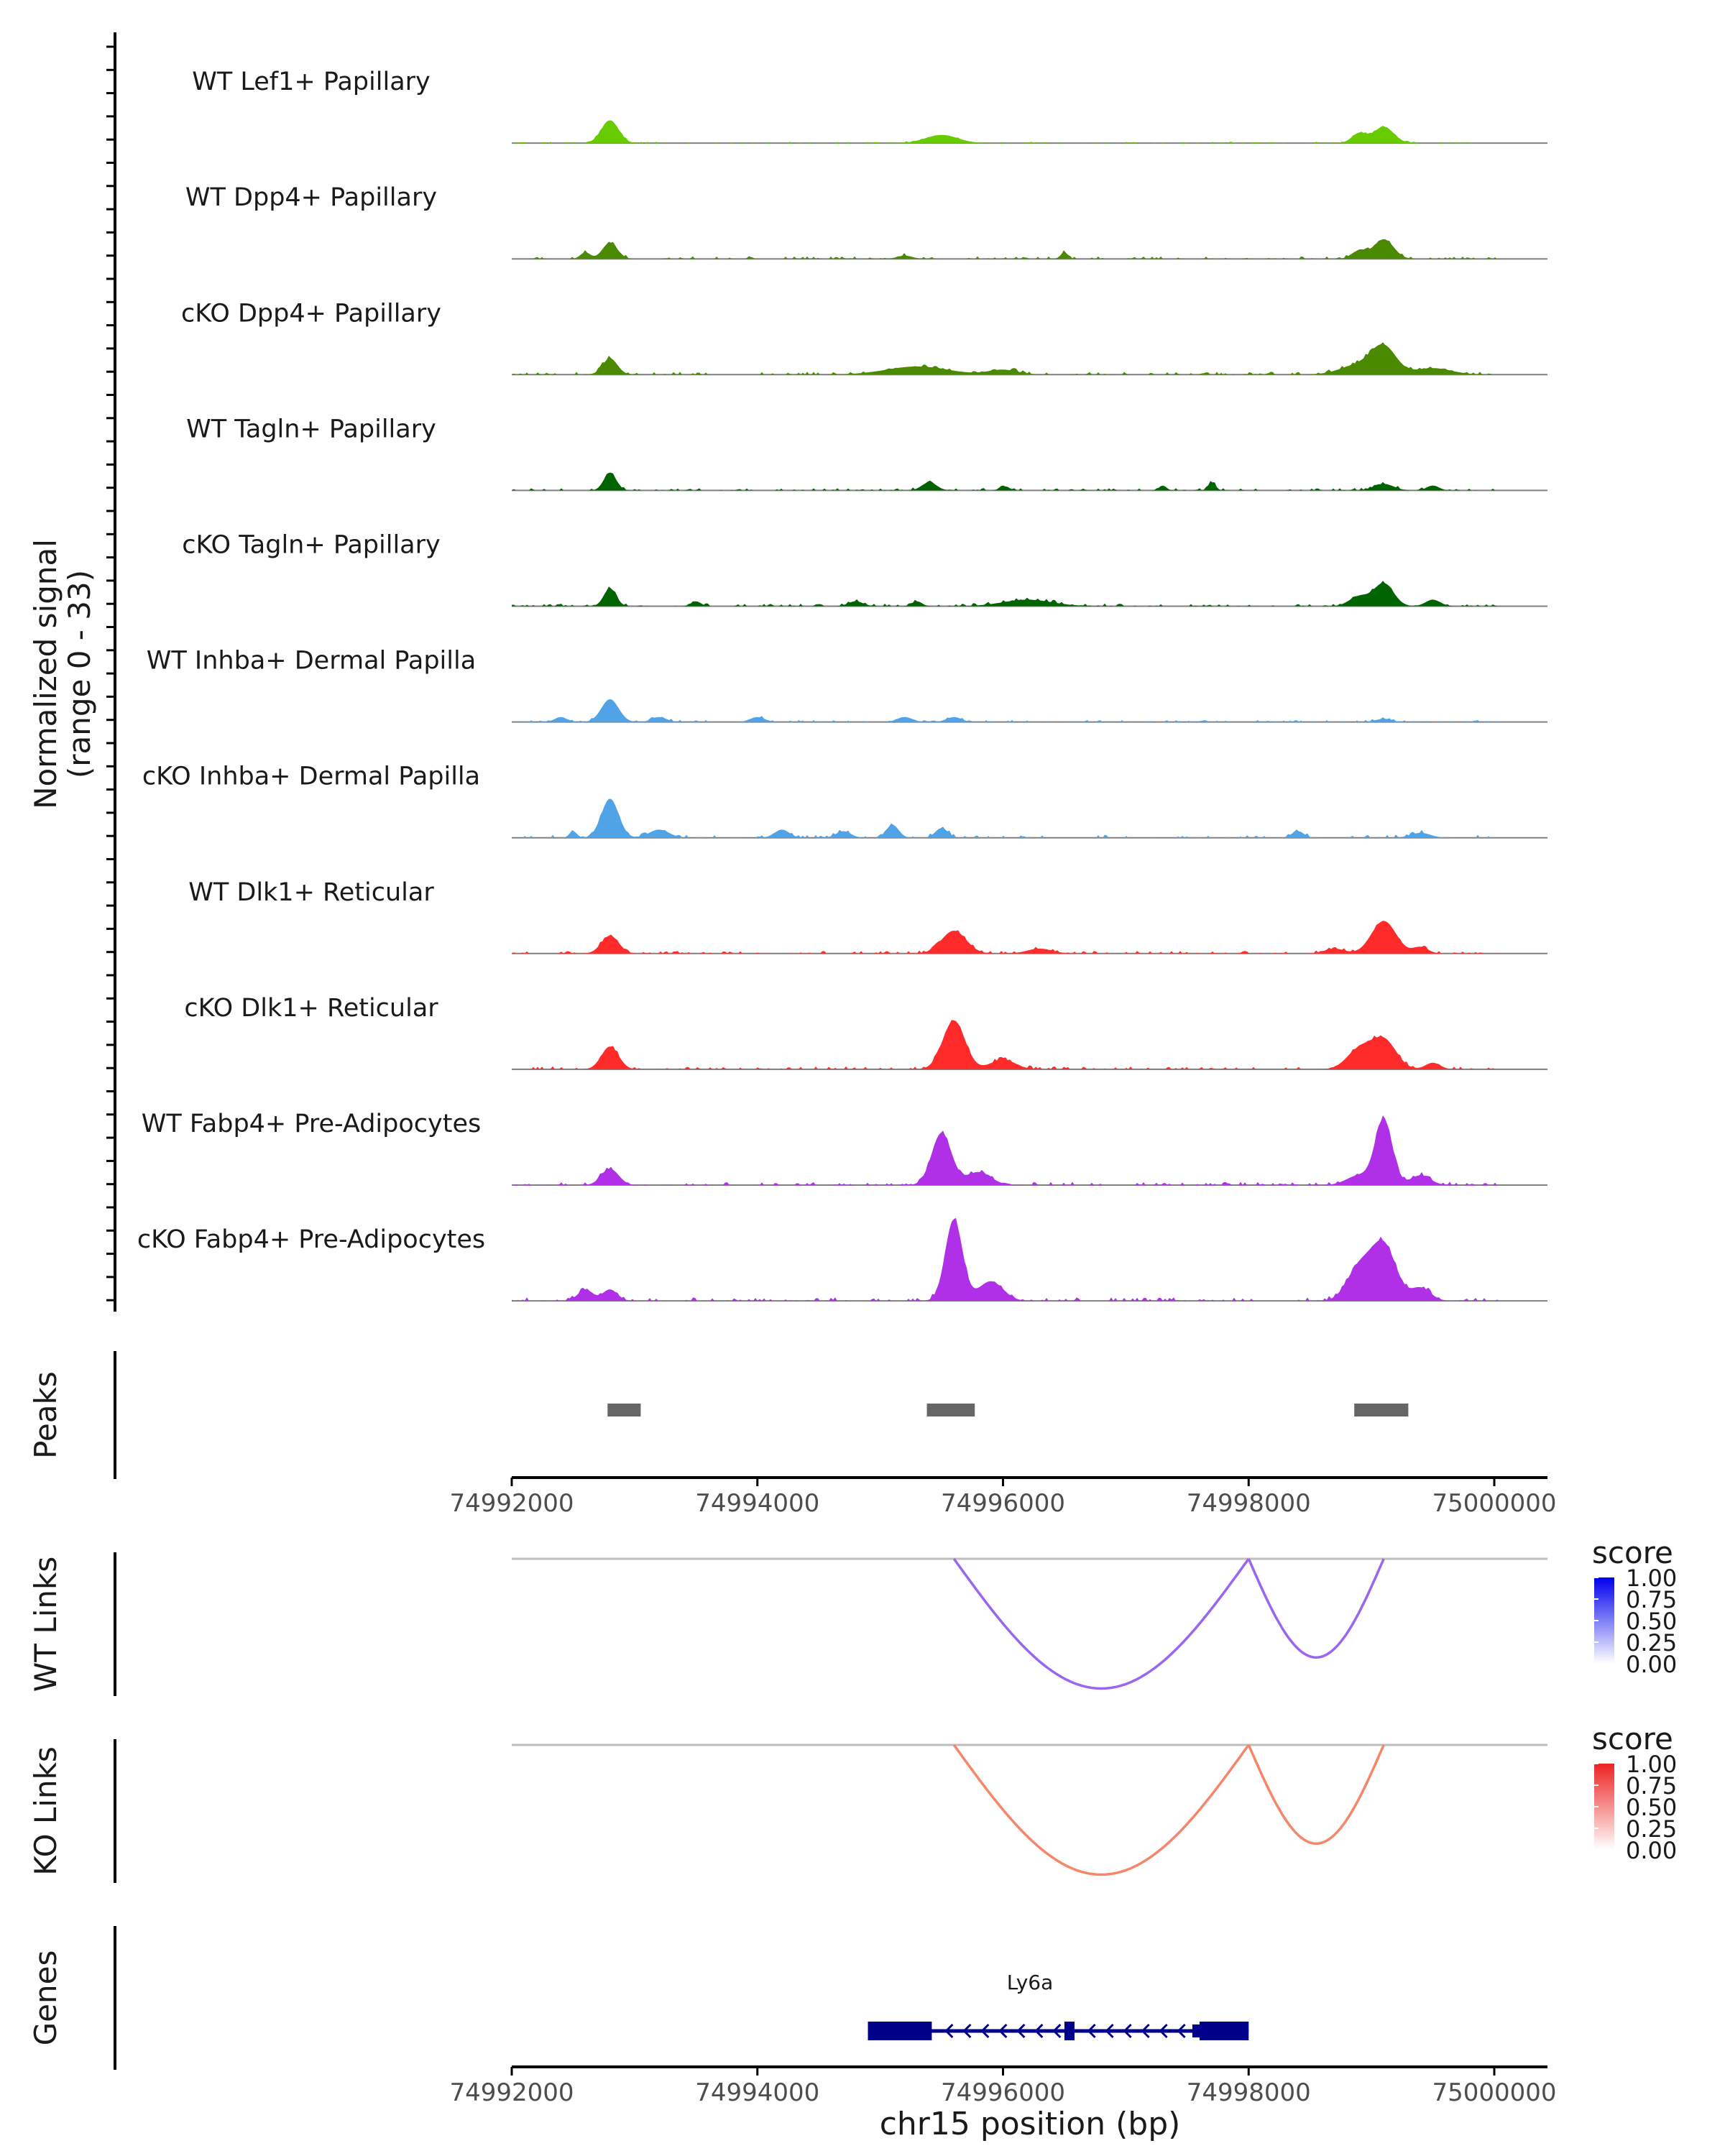 This screenshot has width=1725, height=2156. What do you see at coordinates (311, 429) in the screenshot?
I see `coverage-track-label: WT Tagln+ Papillary` at bounding box center [311, 429].